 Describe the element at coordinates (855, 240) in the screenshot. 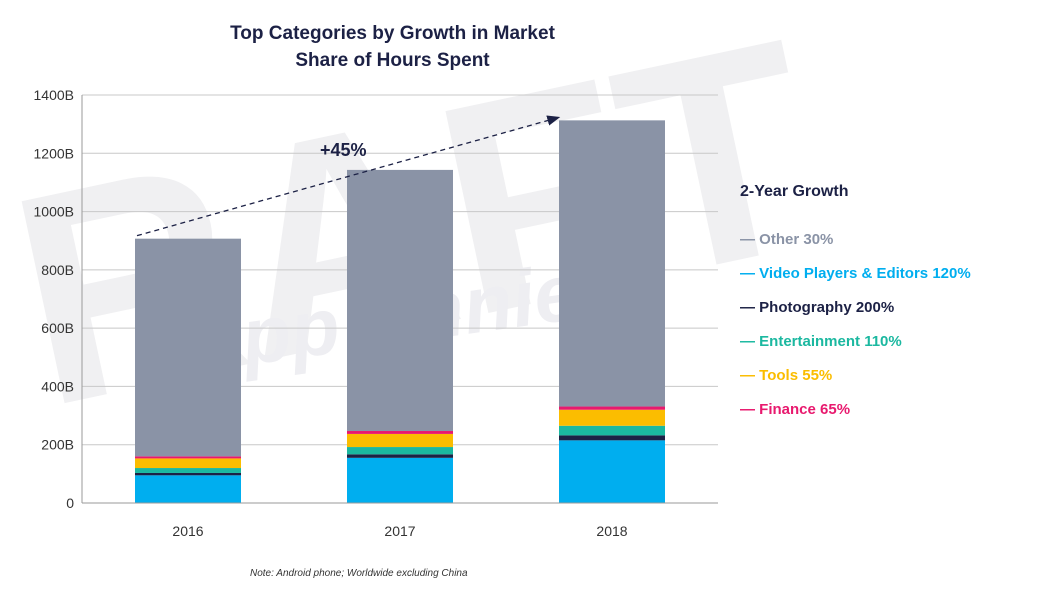

I see `legend-item-other: — Other 30%` at that location.